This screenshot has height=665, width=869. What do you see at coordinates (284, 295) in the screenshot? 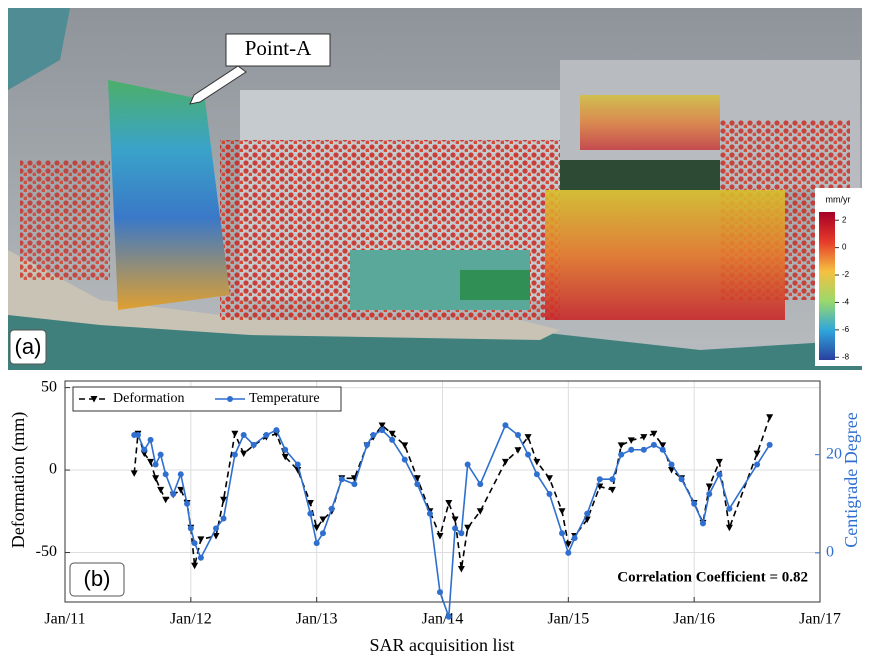
I see `shore` at bounding box center [284, 295].